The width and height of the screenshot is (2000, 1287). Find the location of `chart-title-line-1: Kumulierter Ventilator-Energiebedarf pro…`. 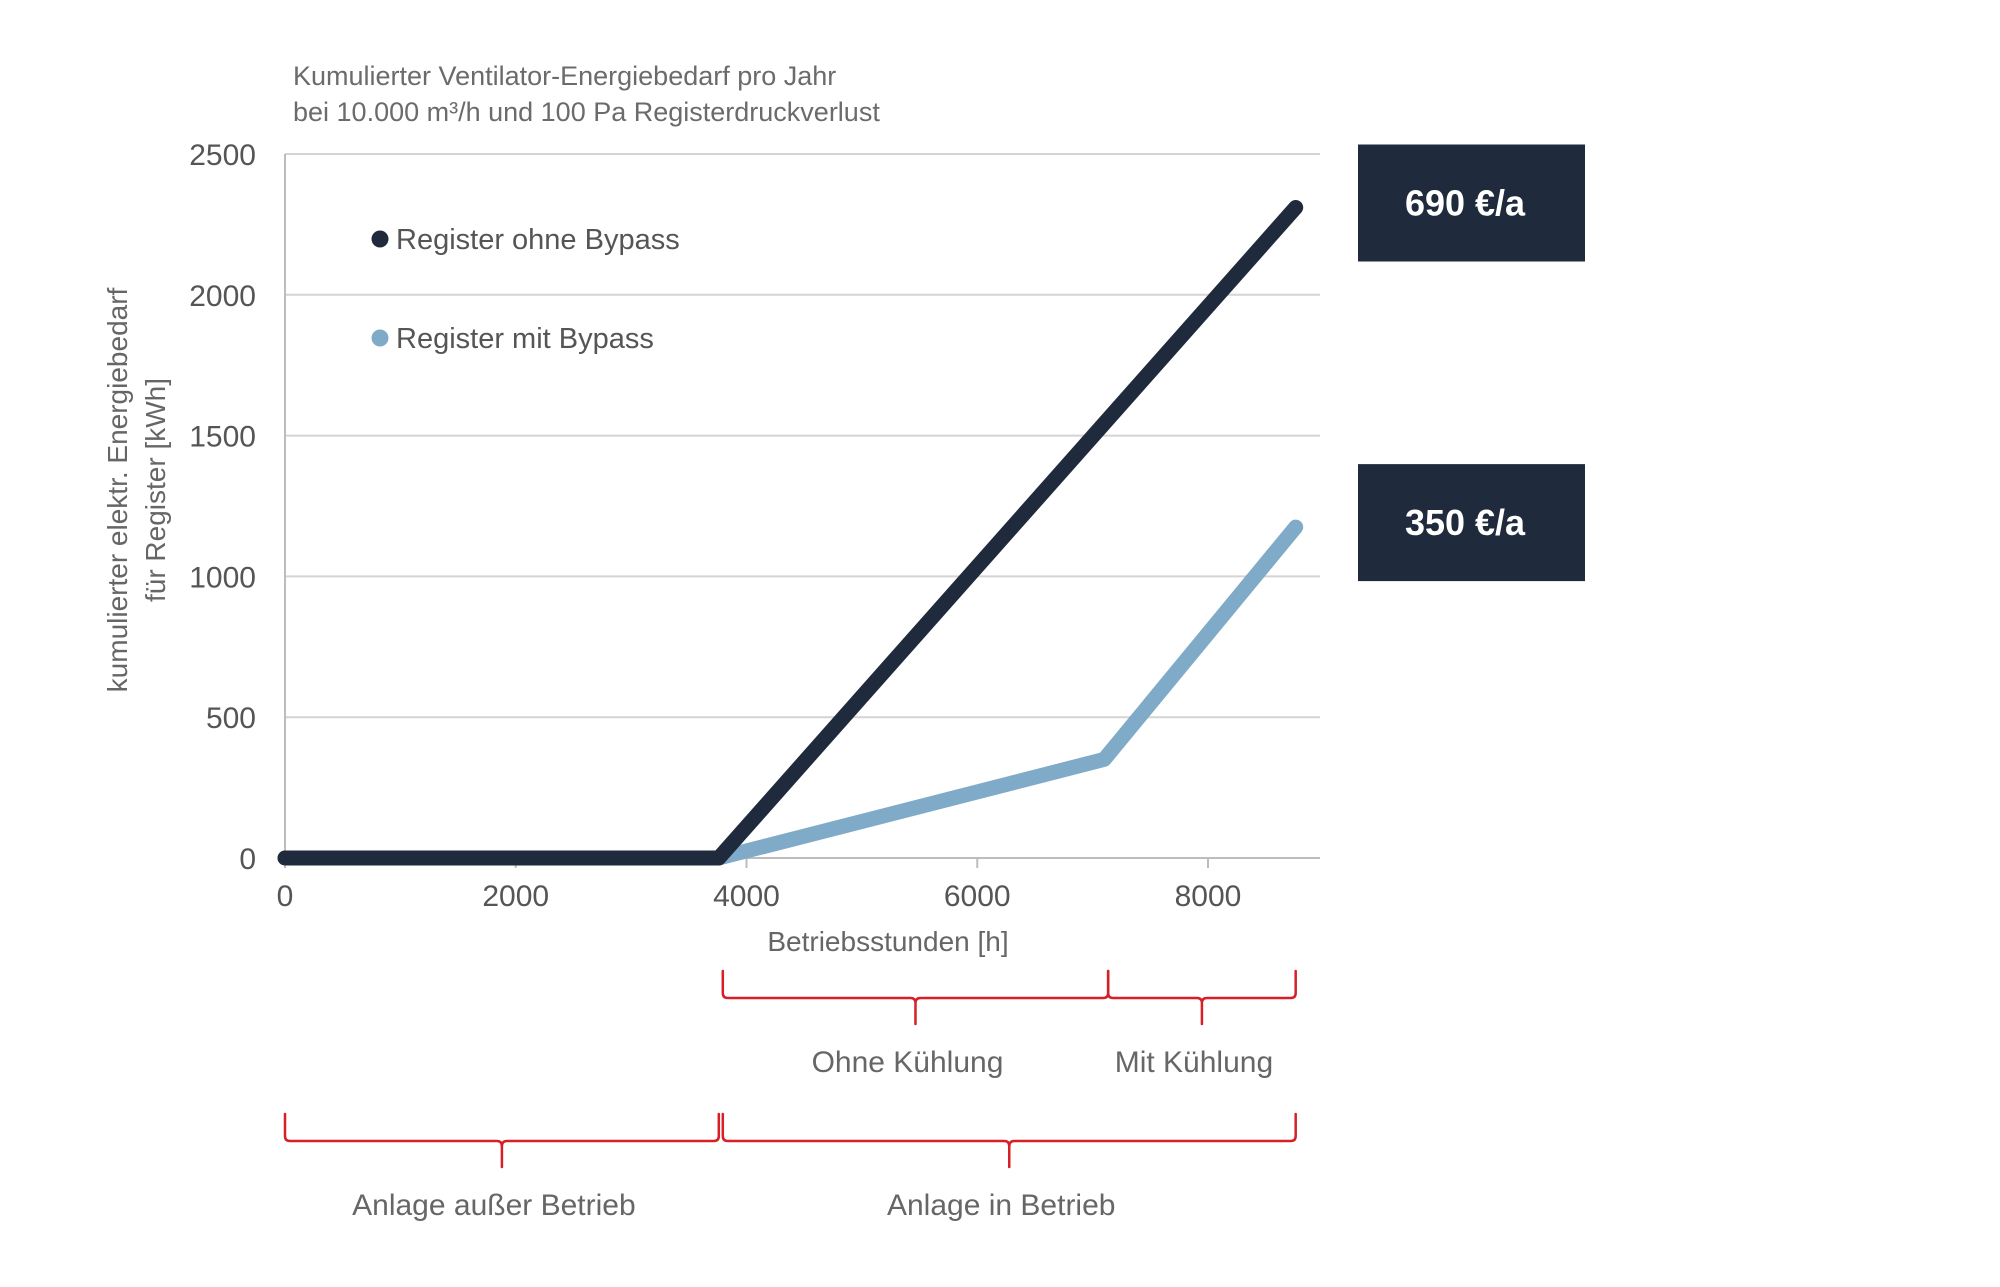

chart-title-line-1: Kumulierter Ventilator-Energiebedarf pro… is located at coordinates (564, 76).